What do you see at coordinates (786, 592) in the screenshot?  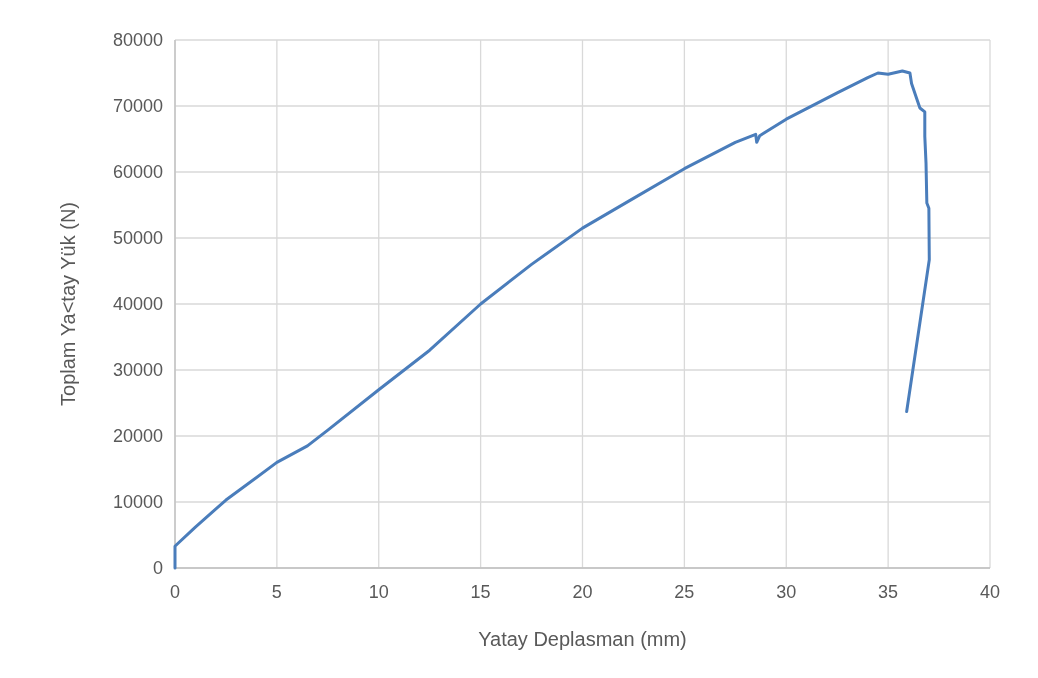 I see `x-tick-label: 30` at bounding box center [786, 592].